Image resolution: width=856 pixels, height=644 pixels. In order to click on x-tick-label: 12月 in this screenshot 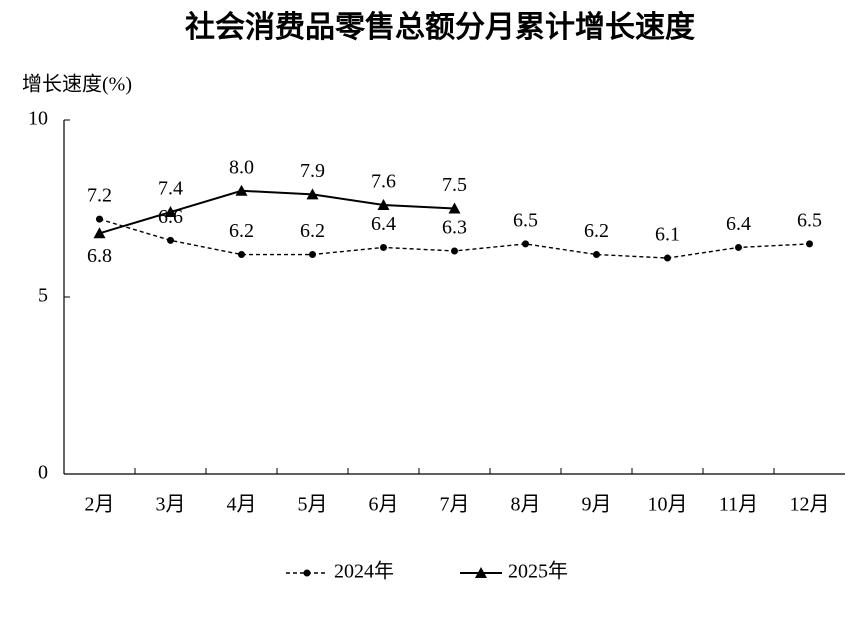, I will do `click(810, 505)`.